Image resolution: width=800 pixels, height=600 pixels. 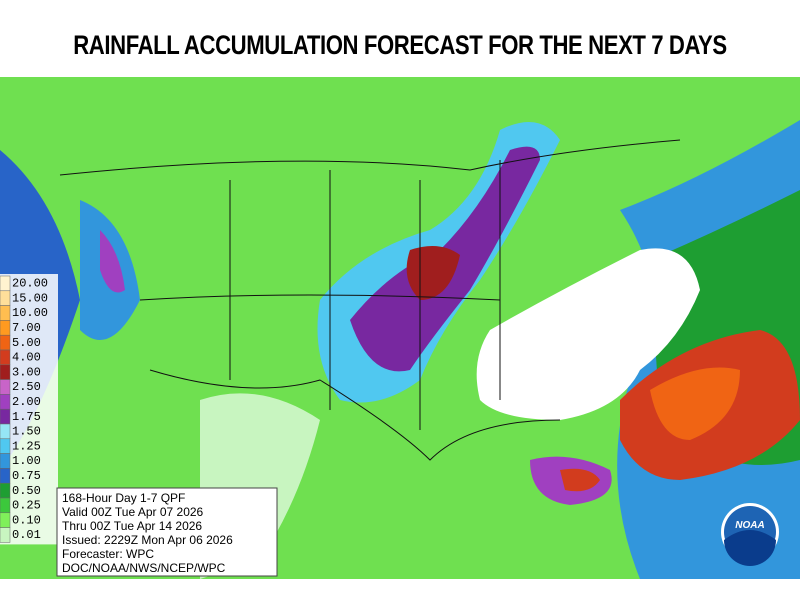 I want to click on legend-label: 1.75, so click(x=26, y=417).